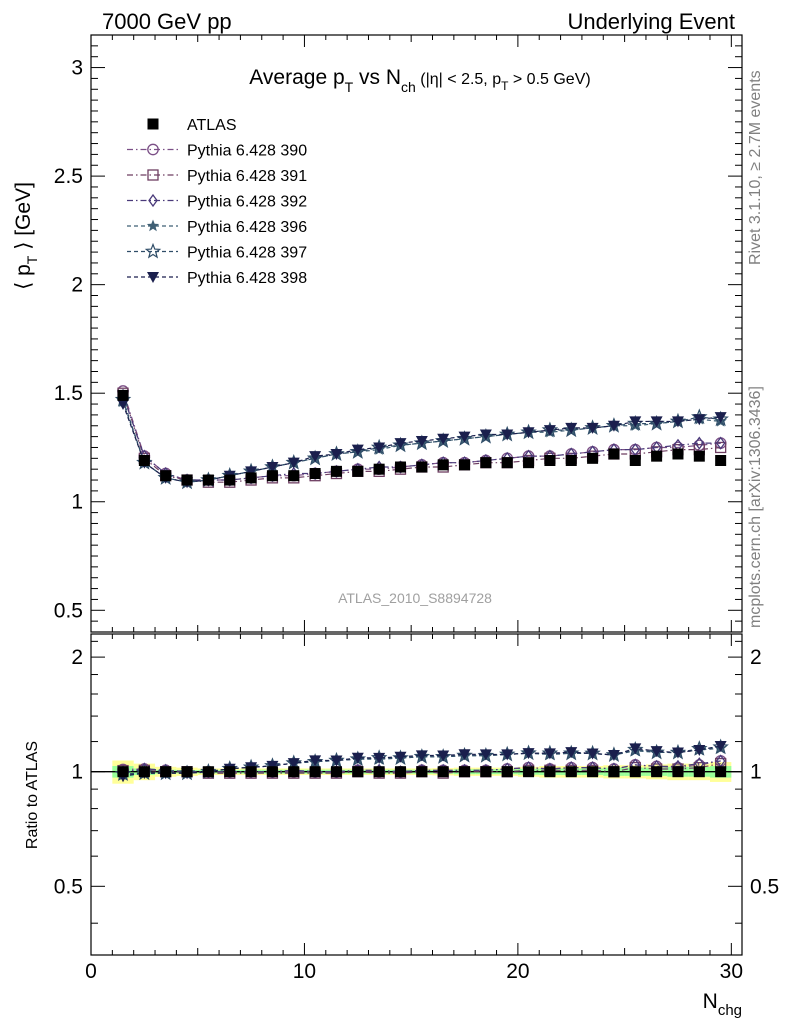 The image size is (786, 1024). Describe the element at coordinates (517, 971) in the screenshot. I see `x-tick-label: 20` at that location.